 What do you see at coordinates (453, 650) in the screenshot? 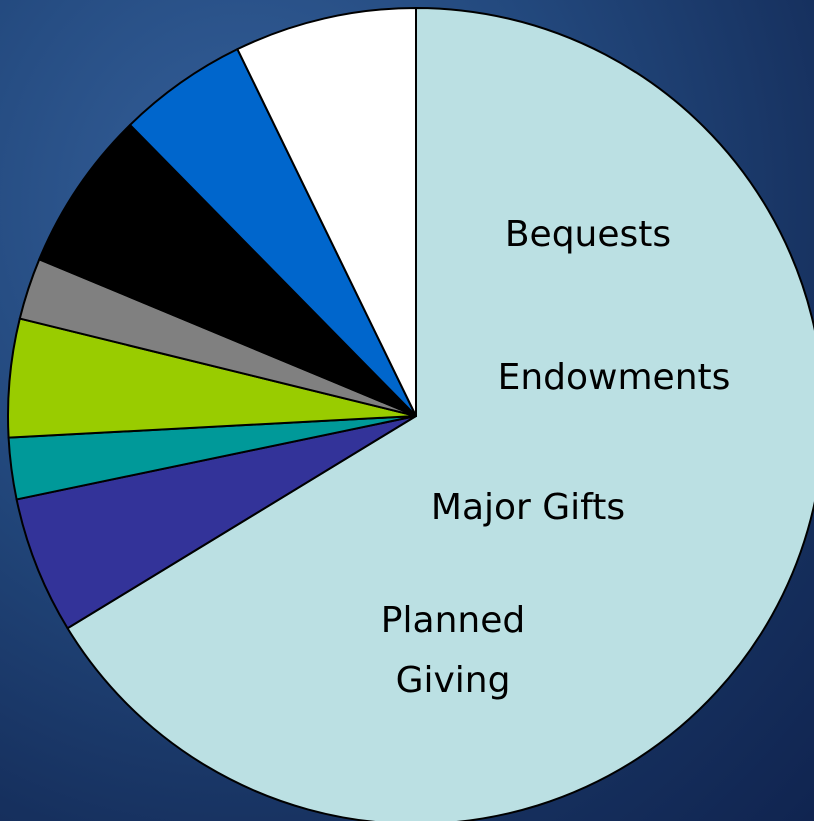
I see `label-planned-giving: Planned Giving` at bounding box center [453, 650].